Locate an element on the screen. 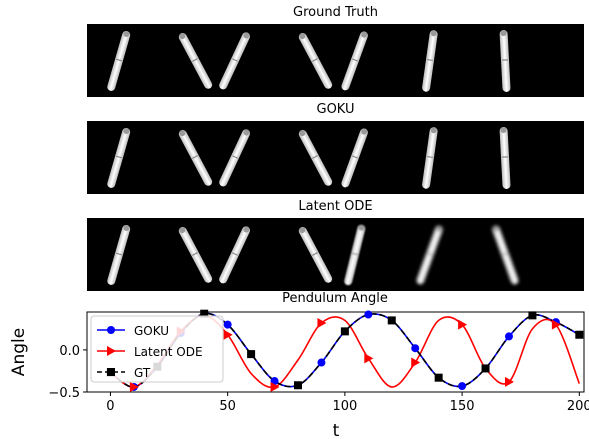 Image resolution: width=589 pixels, height=439 pixels. strip-title-goku: GOKU is located at coordinates (335, 109).